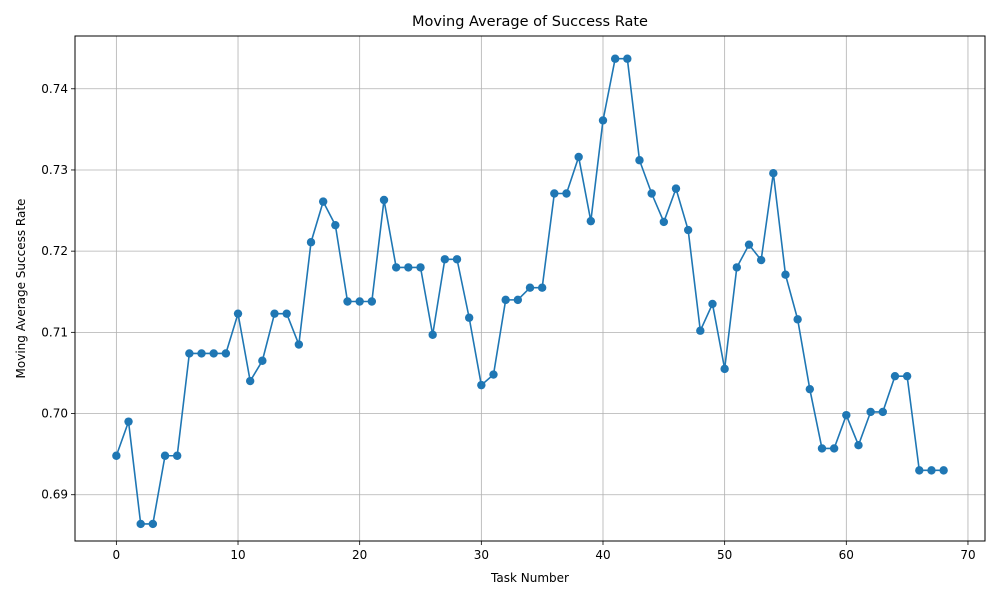 The width and height of the screenshot is (1000, 600). I want to click on x-tick-label: 50, so click(724, 555).